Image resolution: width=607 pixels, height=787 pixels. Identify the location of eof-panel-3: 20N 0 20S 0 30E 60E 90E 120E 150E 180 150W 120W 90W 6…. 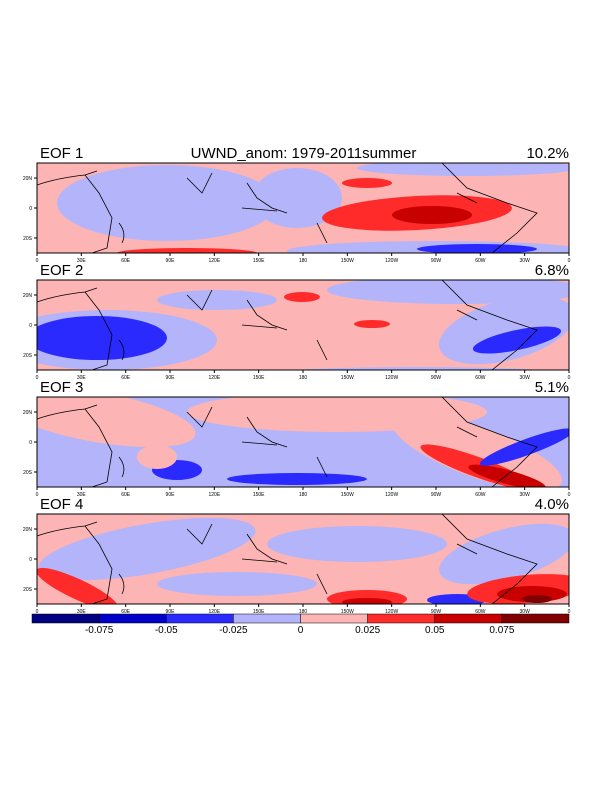
(297, 447).